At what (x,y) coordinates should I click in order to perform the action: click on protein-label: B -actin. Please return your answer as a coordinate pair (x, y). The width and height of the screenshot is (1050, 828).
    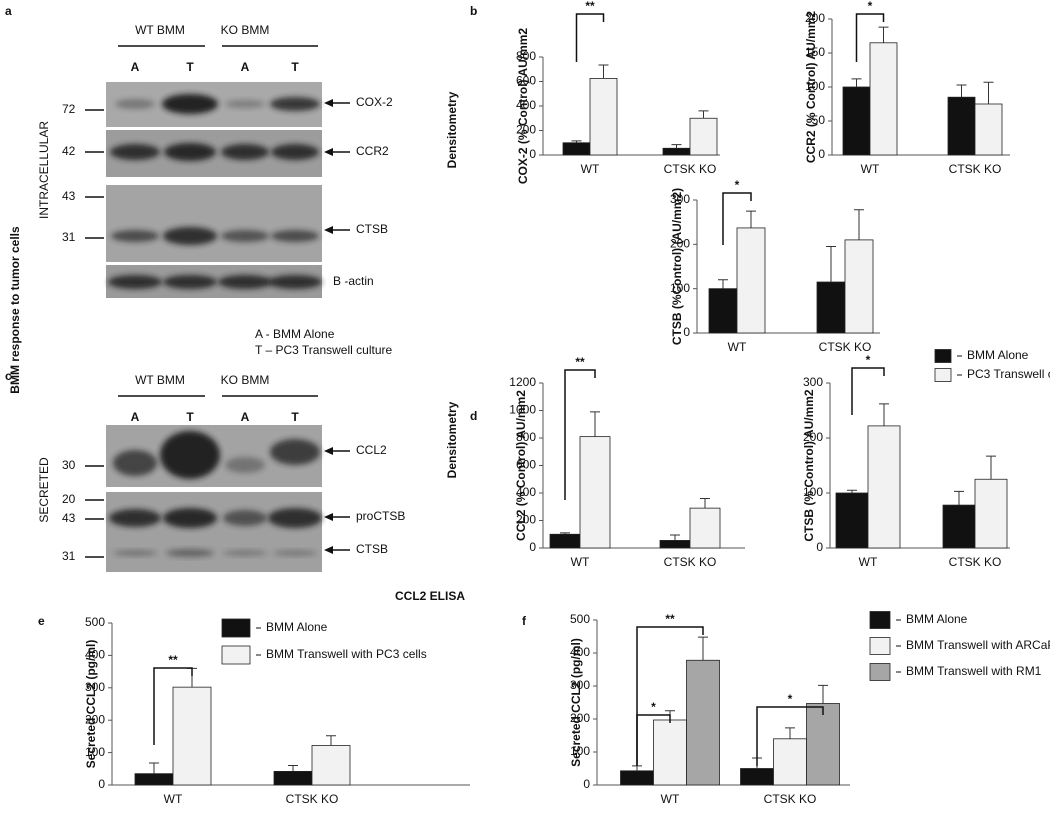
    Looking at the image, I should click on (353, 281).